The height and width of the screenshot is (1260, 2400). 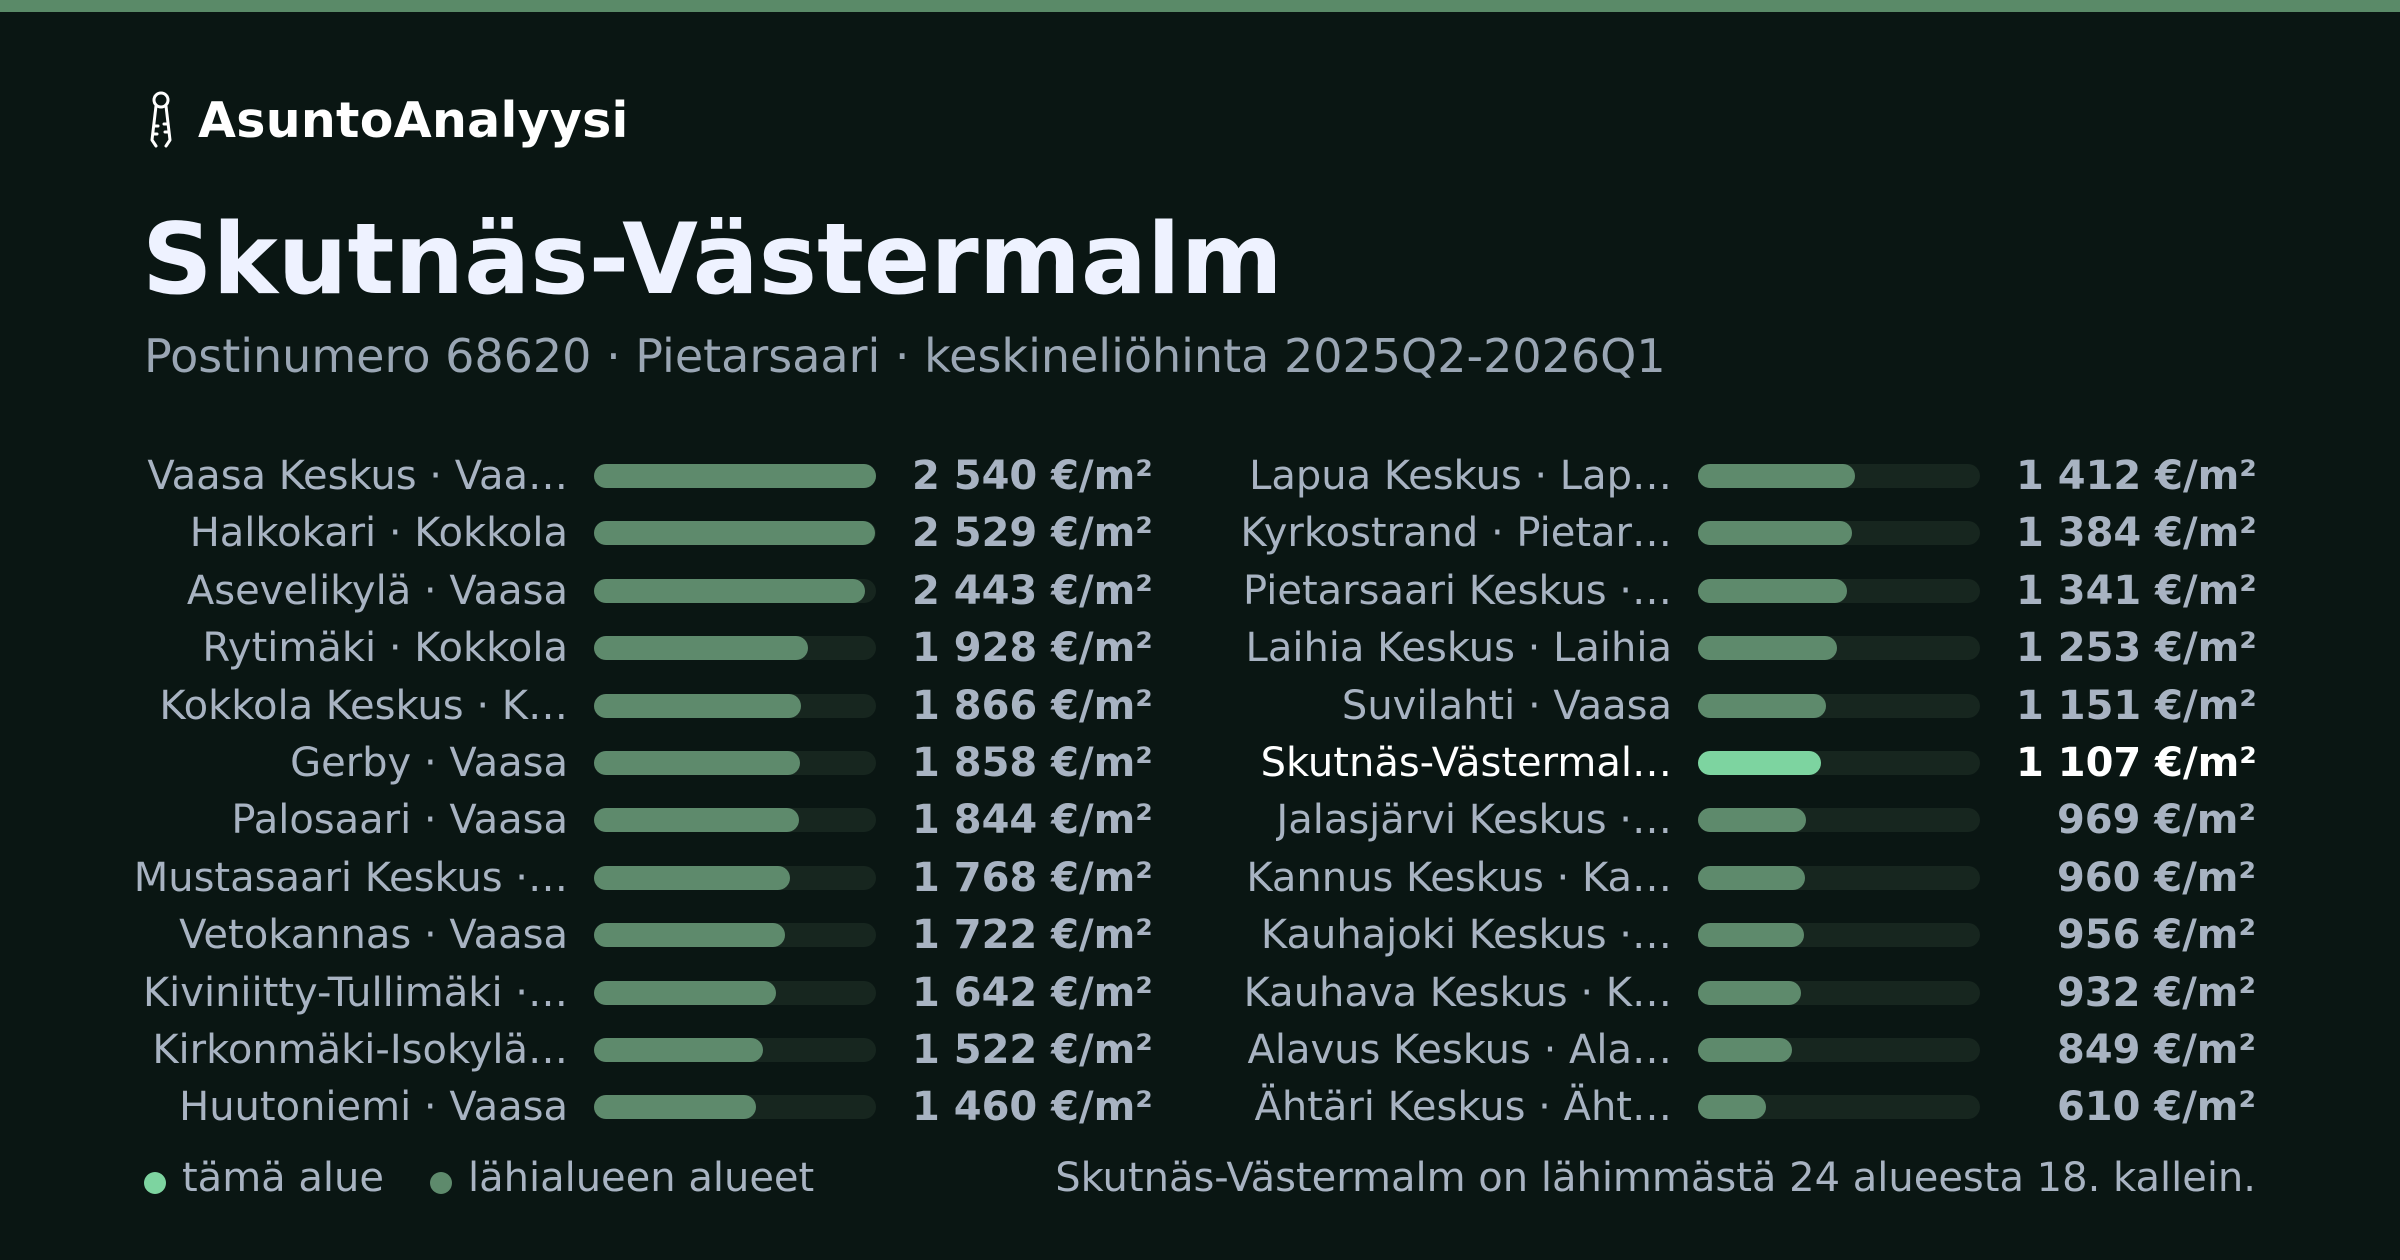 What do you see at coordinates (2136, 533) in the screenshot?
I see `bar-value: 1 384 €/m²` at bounding box center [2136, 533].